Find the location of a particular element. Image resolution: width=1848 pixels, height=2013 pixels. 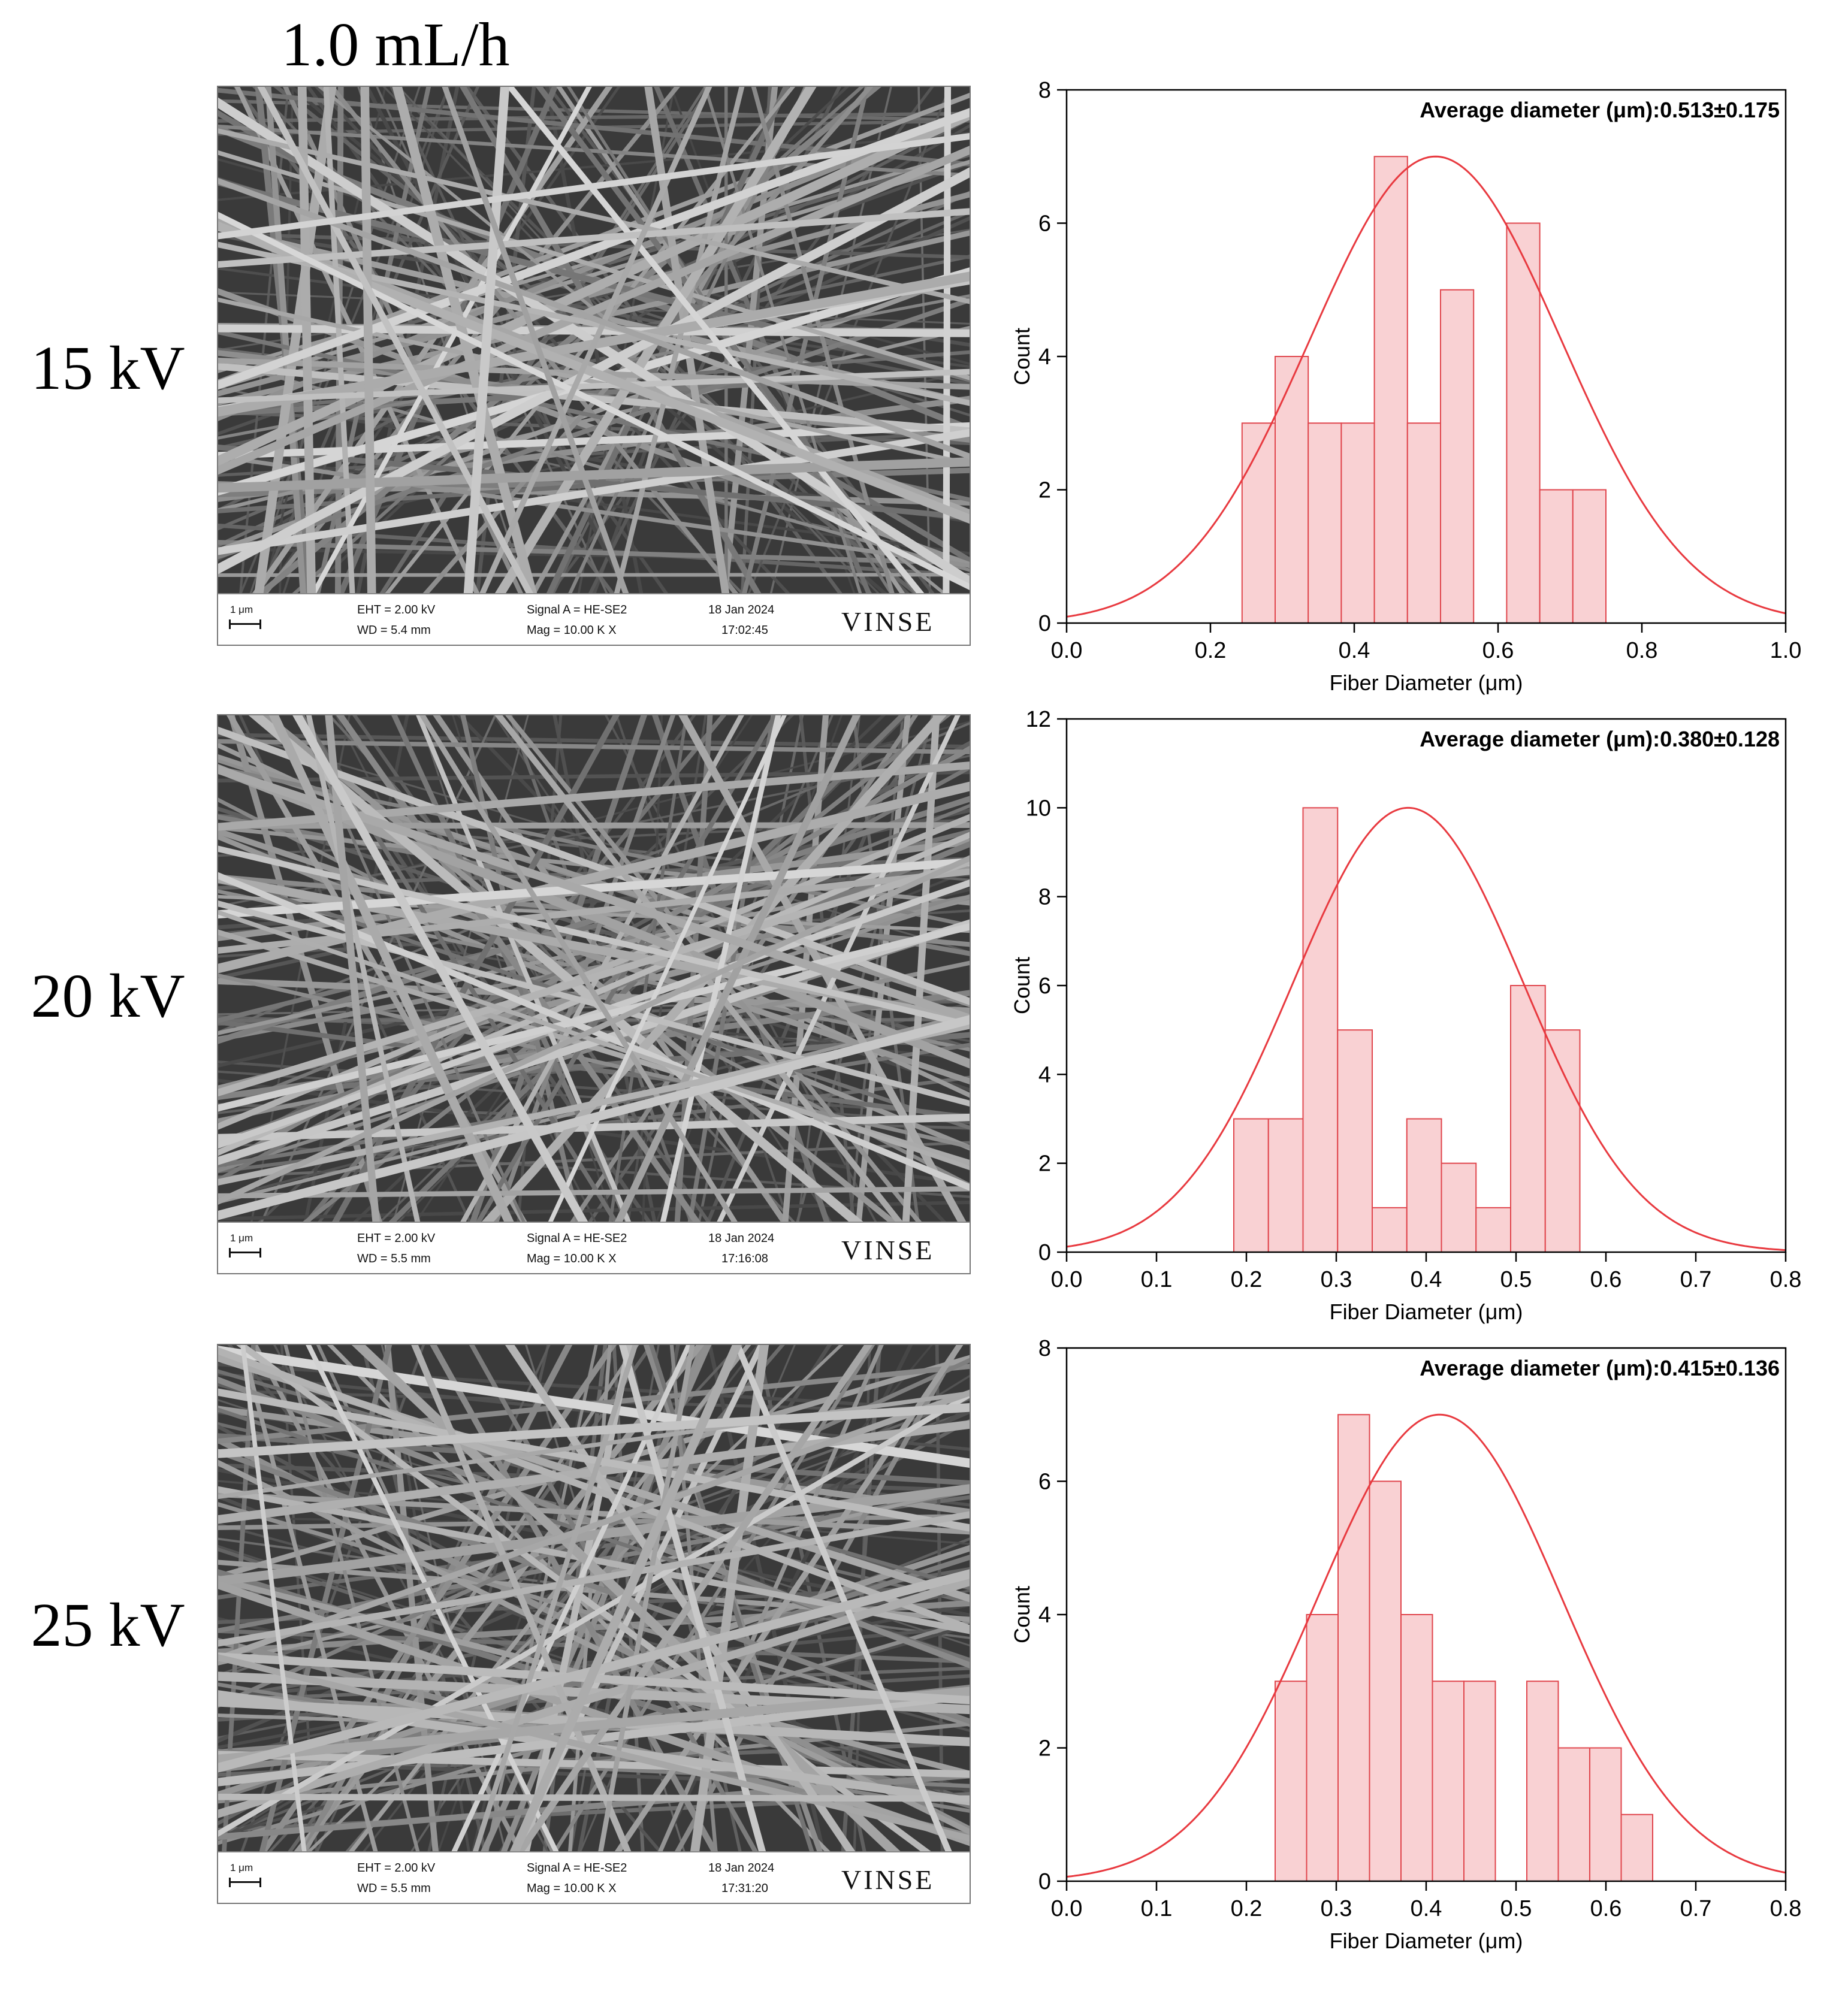

row-label-1: 15 kV is located at coordinates (108, 368).